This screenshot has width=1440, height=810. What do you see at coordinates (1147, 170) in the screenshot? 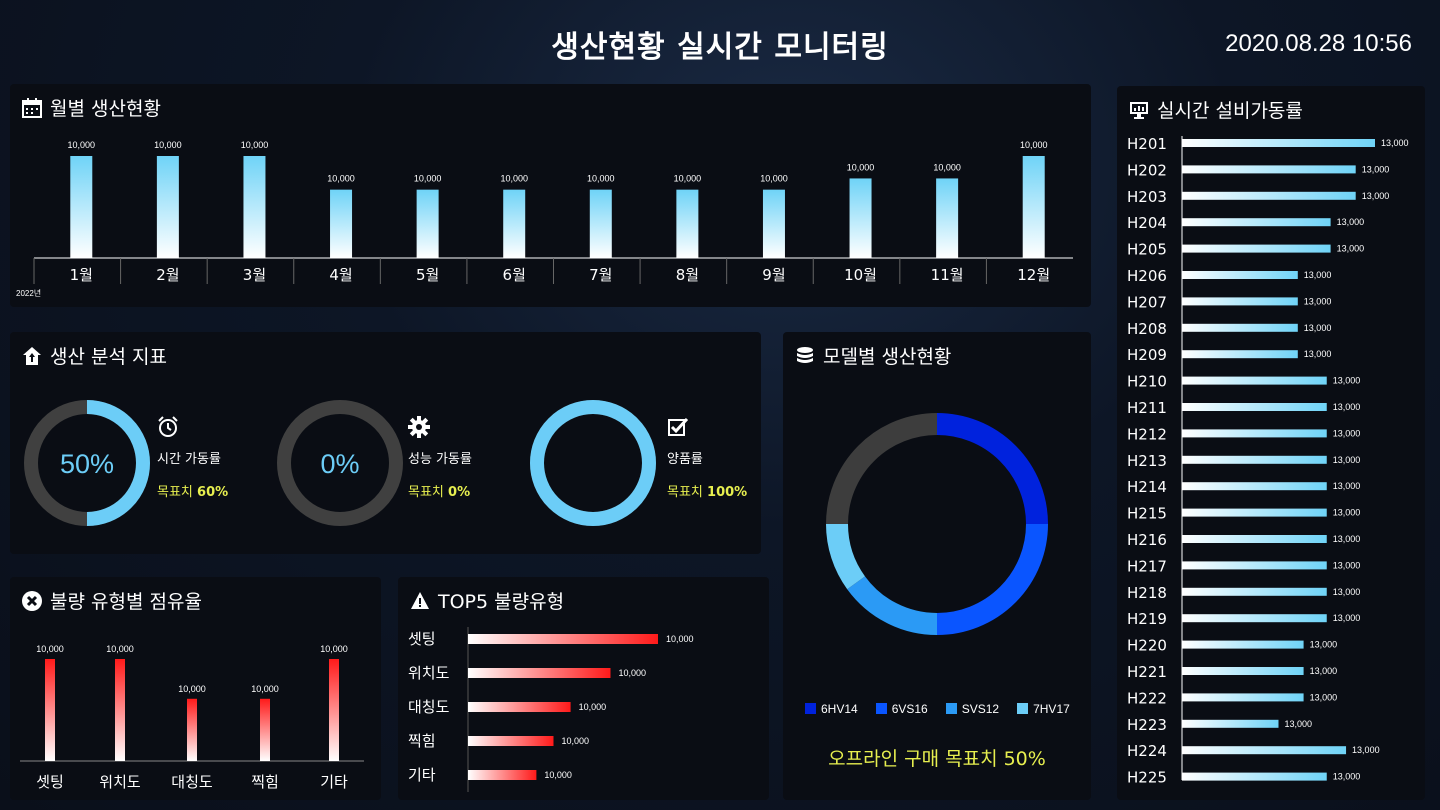
I see `category-label: H202` at bounding box center [1147, 170].